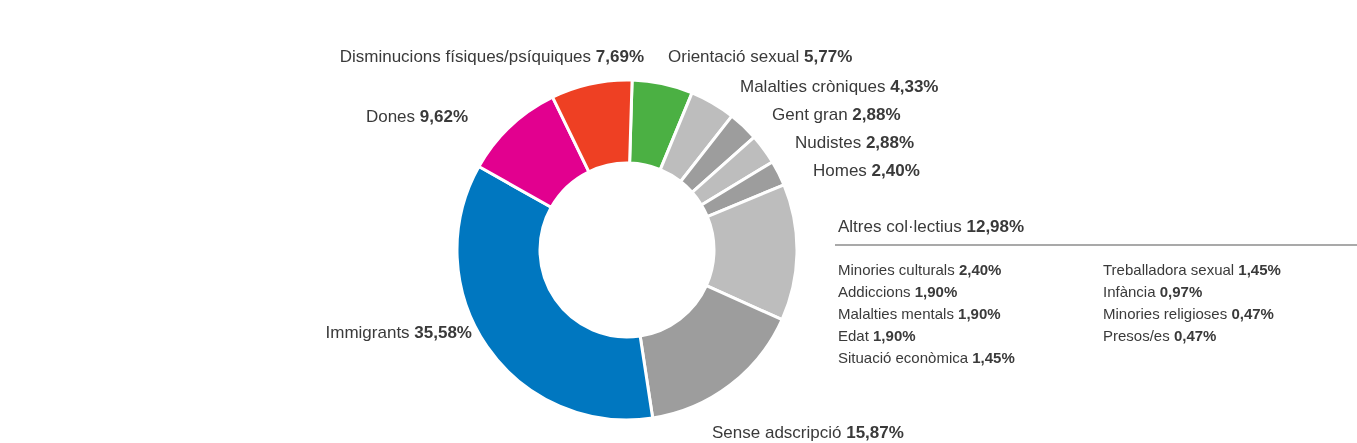 This screenshot has width=1357, height=443. I want to click on data-label: 5,77%, so click(828, 56).